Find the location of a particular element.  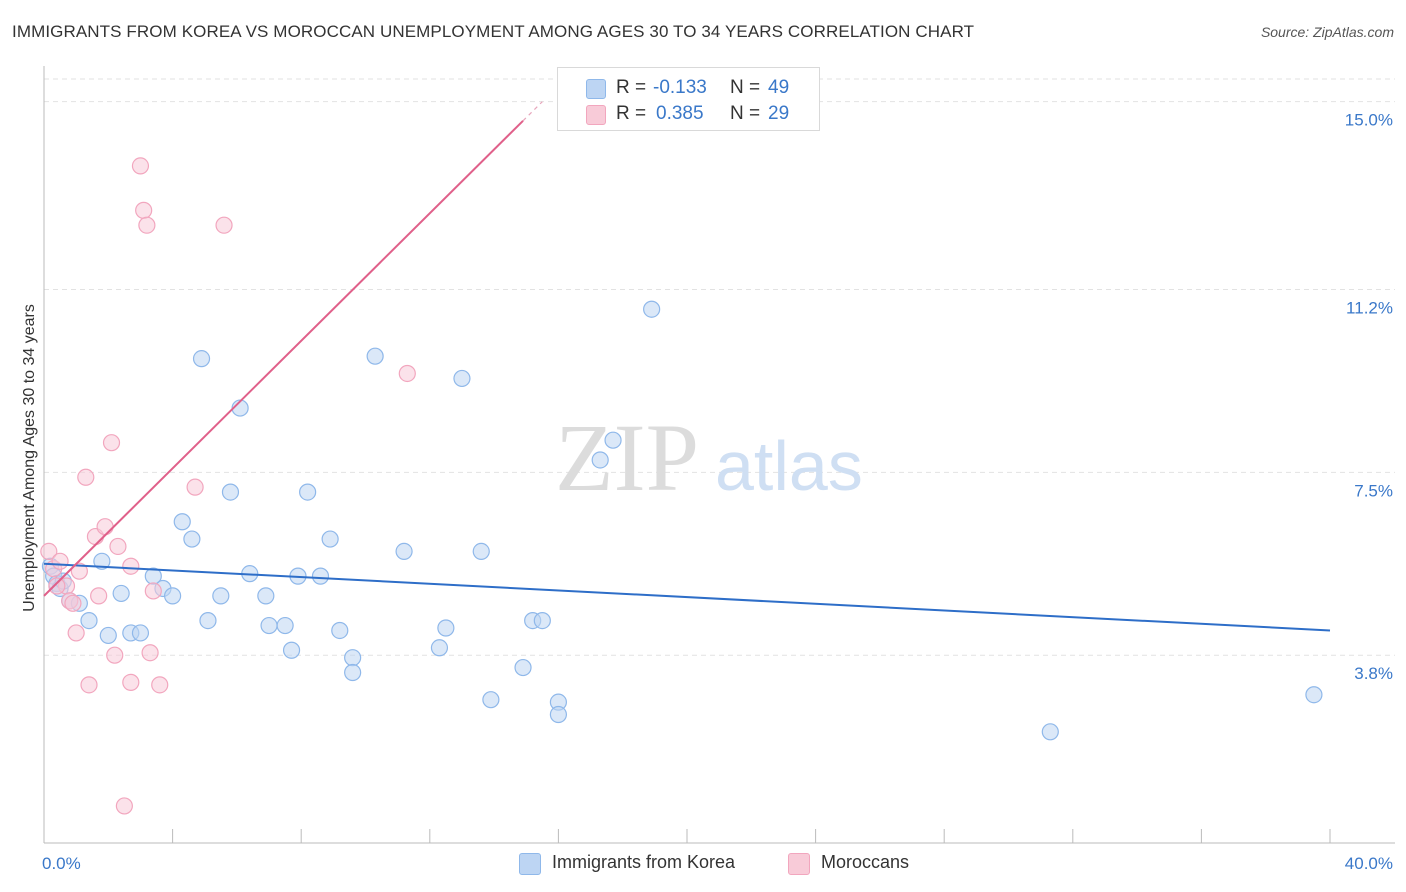

bottom-legend-moroccans: Moroccans is located at coordinates (863, 864).